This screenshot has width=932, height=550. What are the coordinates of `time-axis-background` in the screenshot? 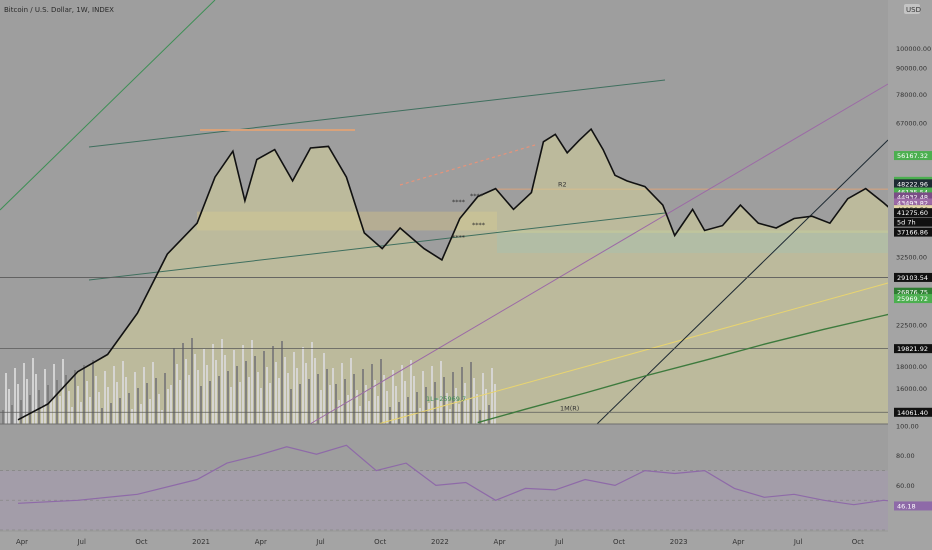 It's located at (444, 541).